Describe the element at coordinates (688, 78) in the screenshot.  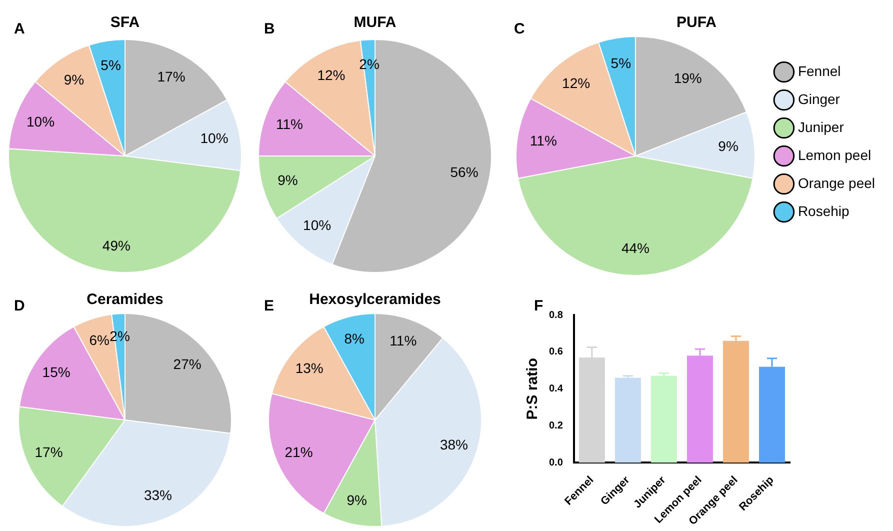
I see `data-label: 19%` at that location.